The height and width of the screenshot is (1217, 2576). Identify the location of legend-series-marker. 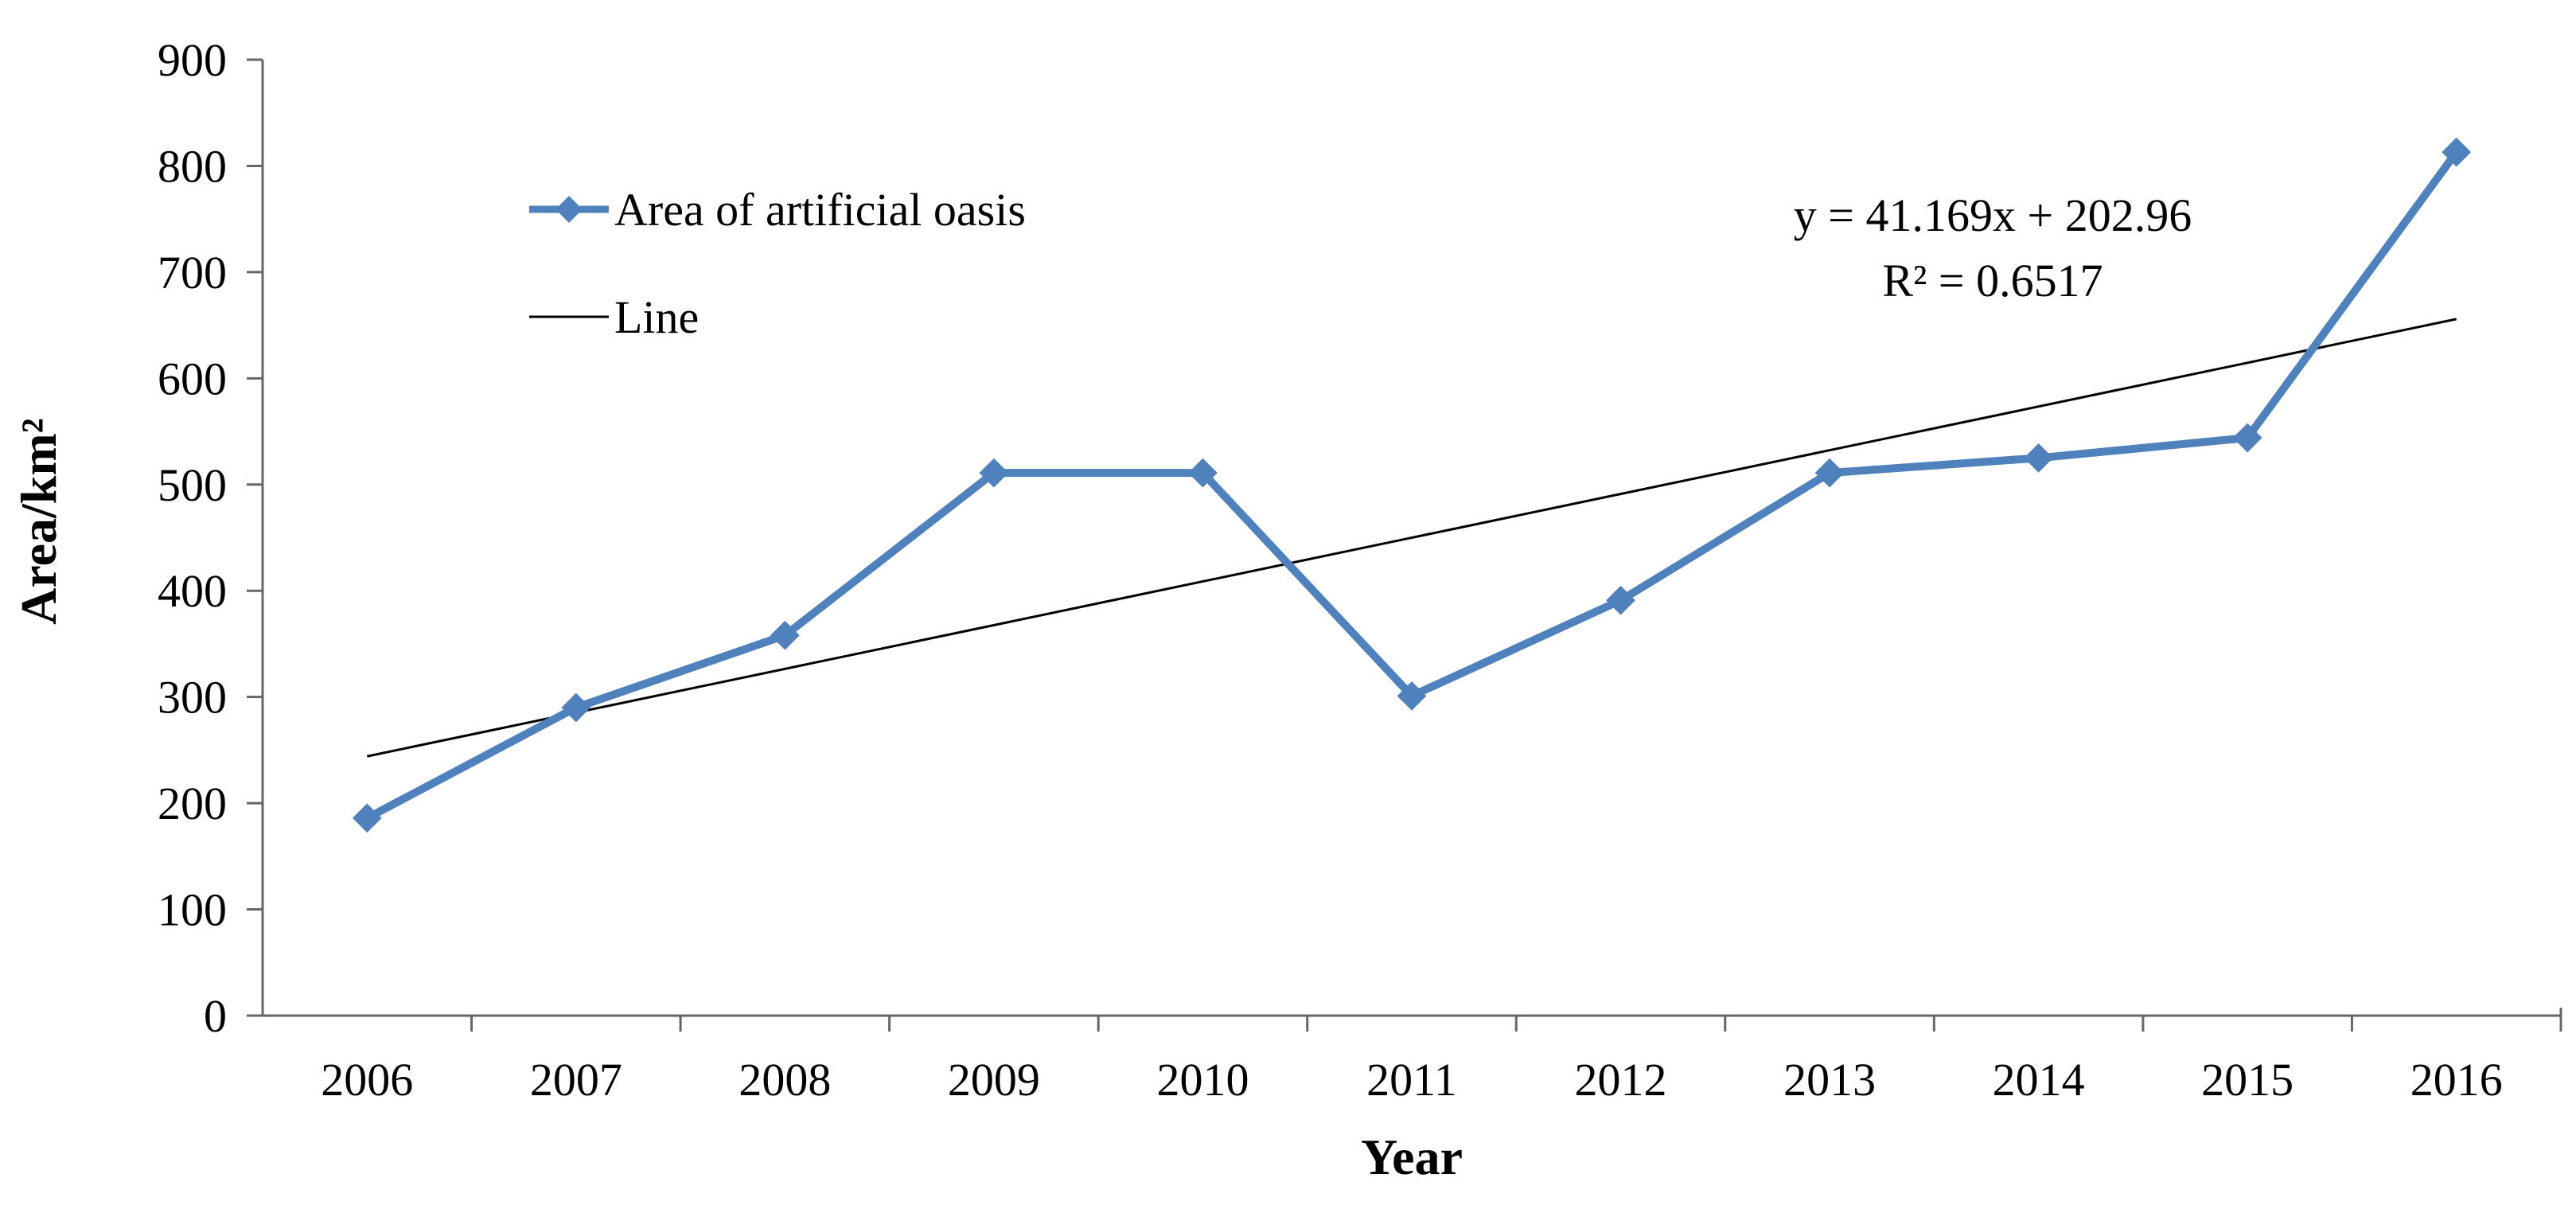
(569, 209).